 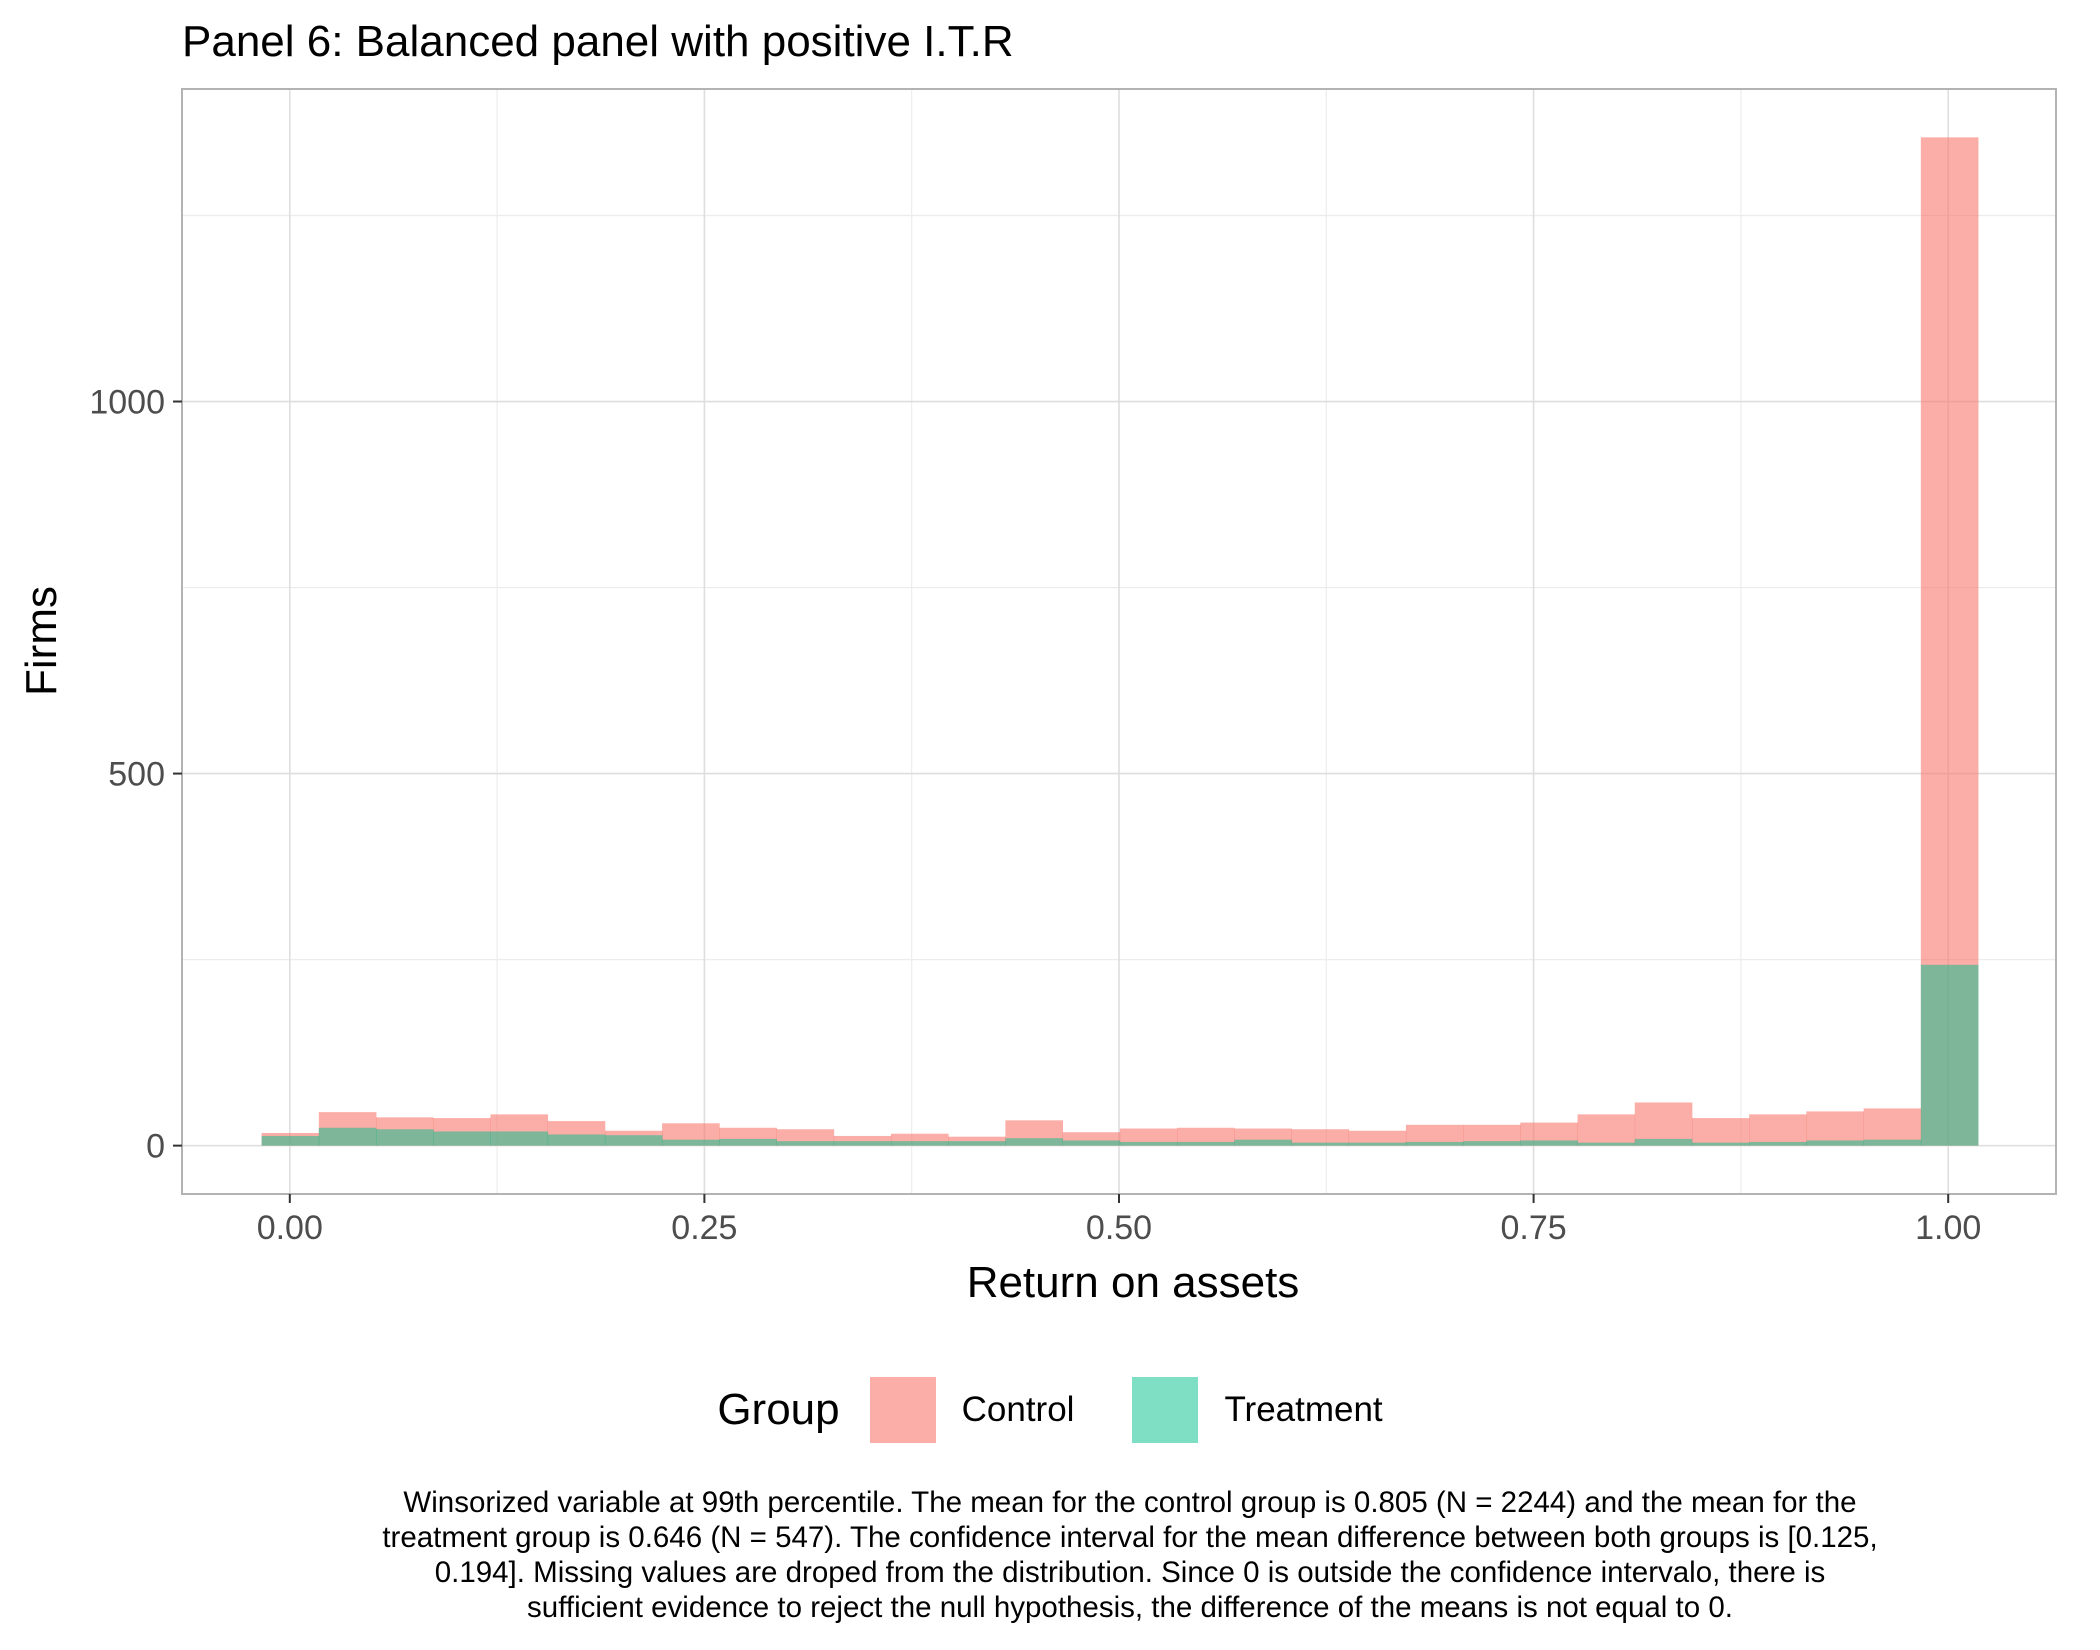 What do you see at coordinates (1534, 1228) in the screenshot?
I see `x-tick-label: 0.75` at bounding box center [1534, 1228].